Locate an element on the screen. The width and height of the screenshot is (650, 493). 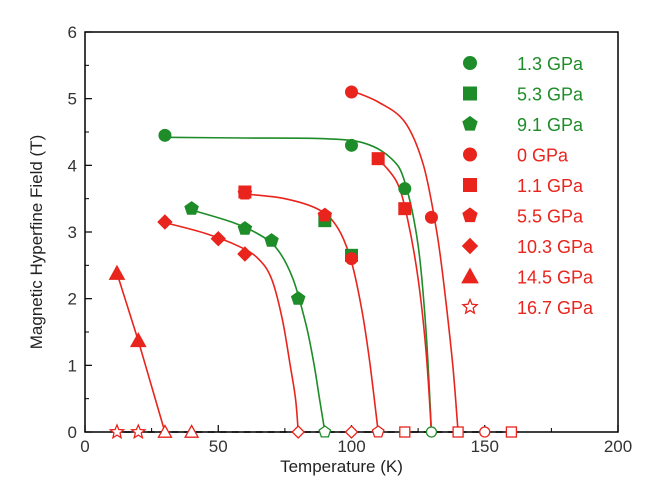
legend-label: 1.1 GPa is located at coordinates (550, 186).